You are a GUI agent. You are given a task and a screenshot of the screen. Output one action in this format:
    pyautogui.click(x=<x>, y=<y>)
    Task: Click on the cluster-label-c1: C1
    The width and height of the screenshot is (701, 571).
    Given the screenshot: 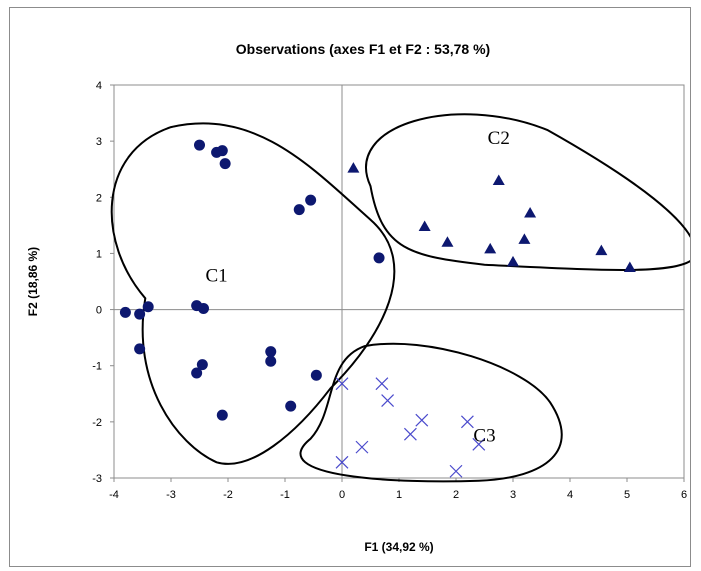 What is the action you would take?
    pyautogui.click(x=217, y=276)
    